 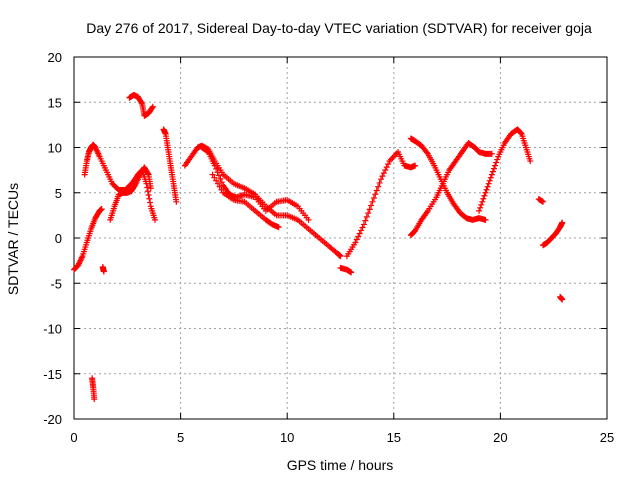 I want to click on x-axis-label: GPS time / hours, so click(x=340, y=465).